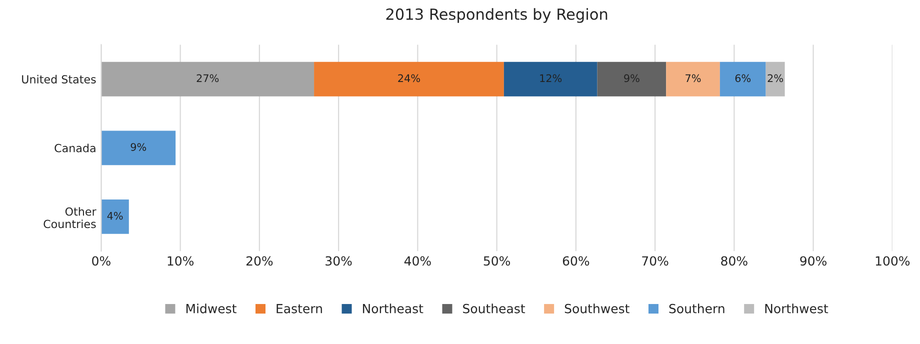 This screenshot has height=344, width=920. Describe the element at coordinates (734, 261) in the screenshot. I see `x-tick-label: 80%` at that location.